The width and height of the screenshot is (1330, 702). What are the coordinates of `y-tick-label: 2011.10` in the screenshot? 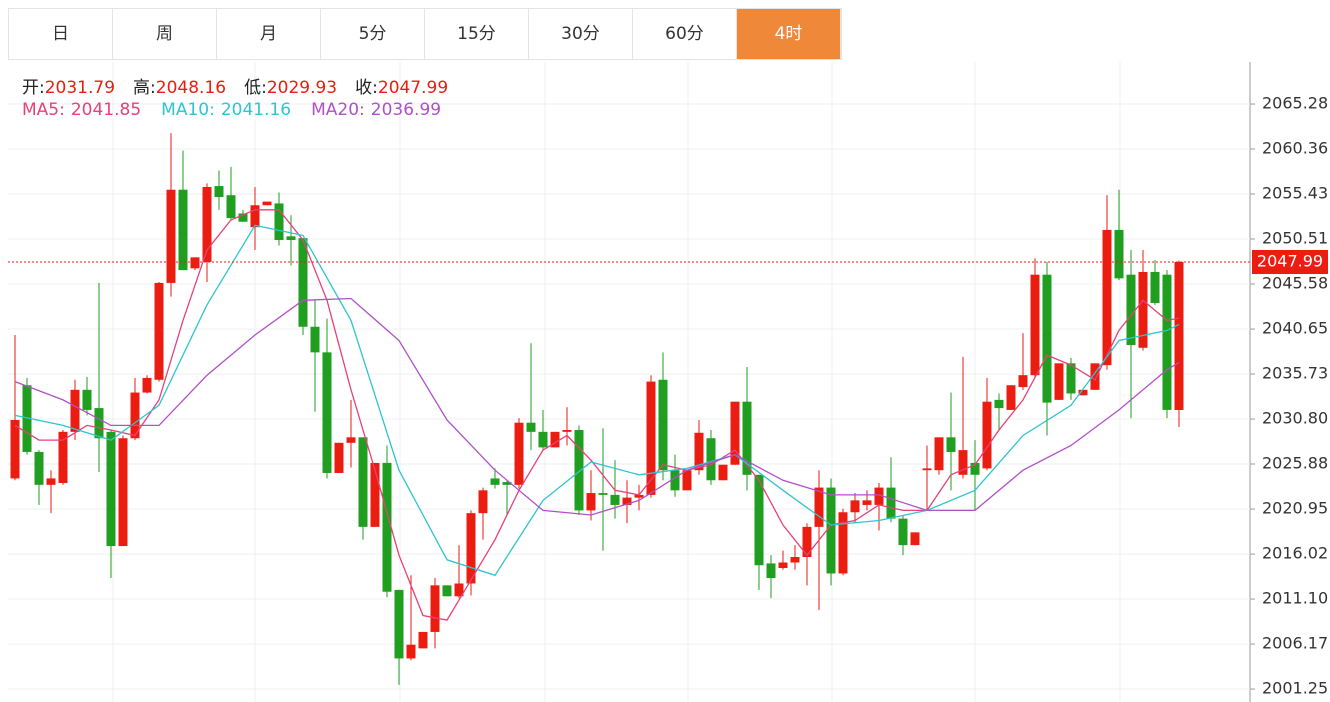 It's located at (1295, 598).